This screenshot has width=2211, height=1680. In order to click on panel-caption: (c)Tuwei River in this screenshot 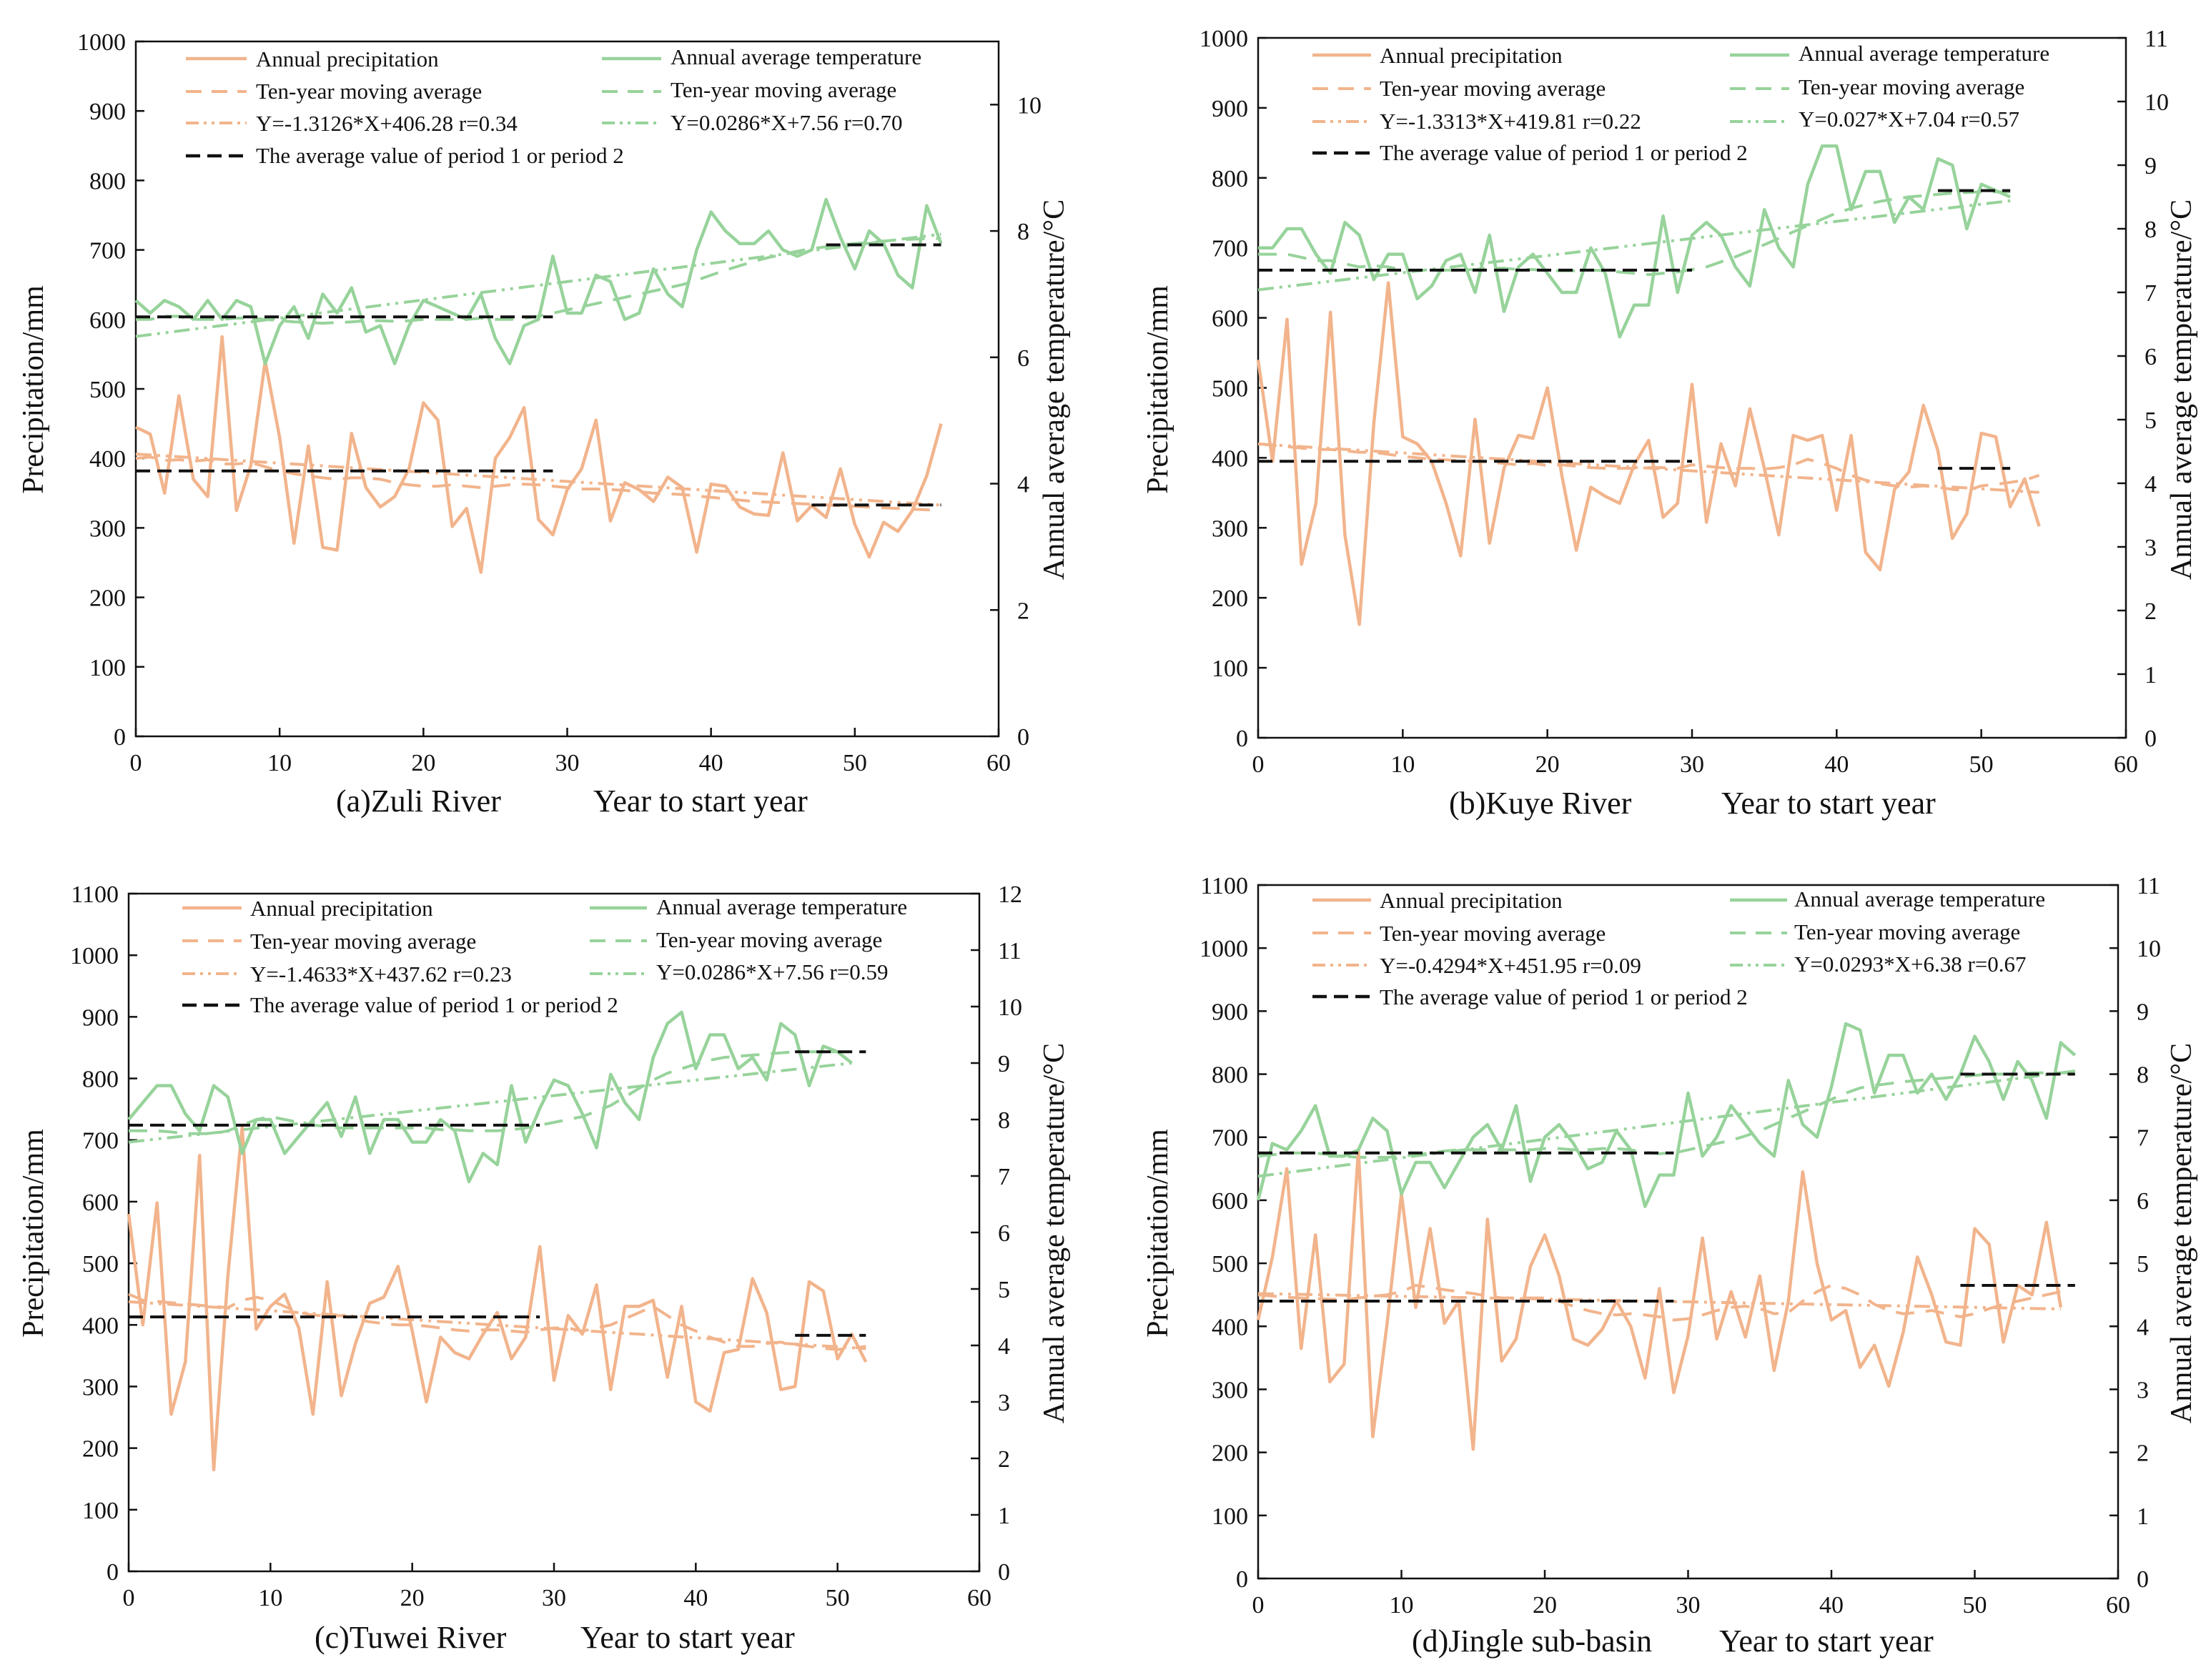, I will do `click(411, 1637)`.